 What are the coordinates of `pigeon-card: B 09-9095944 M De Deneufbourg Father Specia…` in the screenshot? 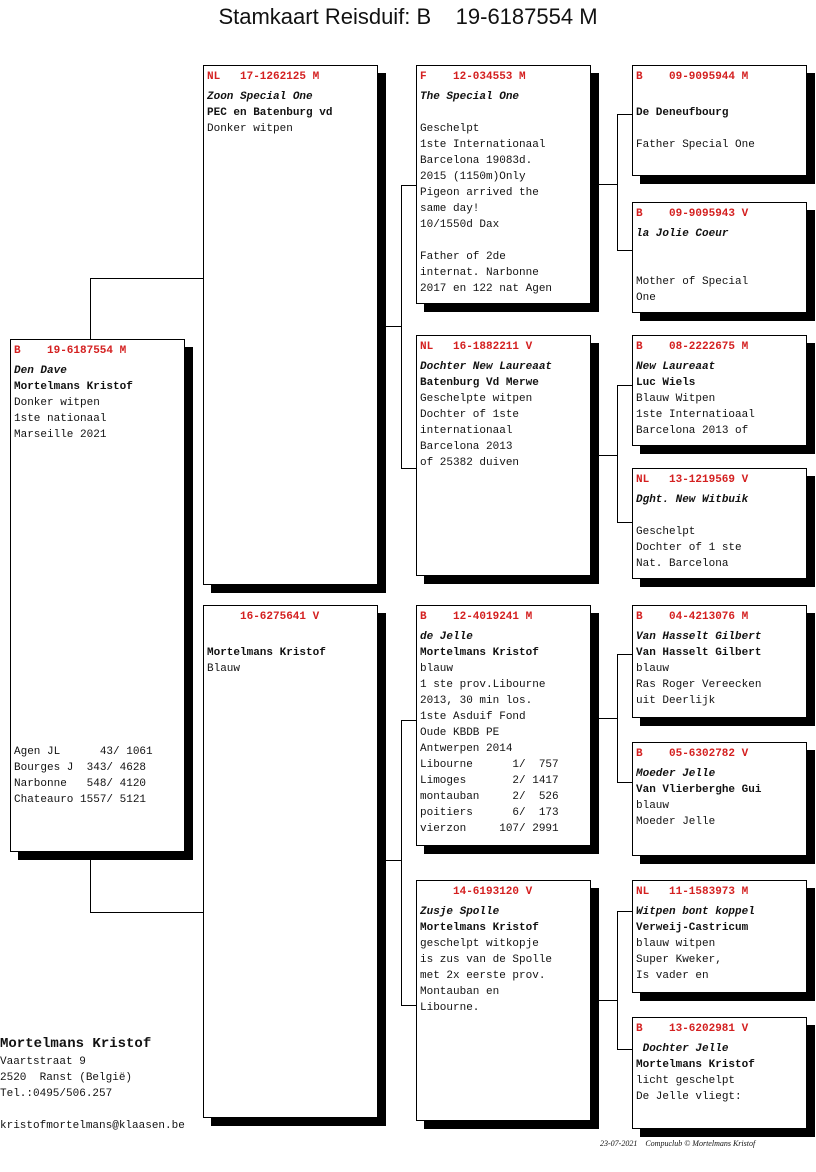 It's located at (719, 120).